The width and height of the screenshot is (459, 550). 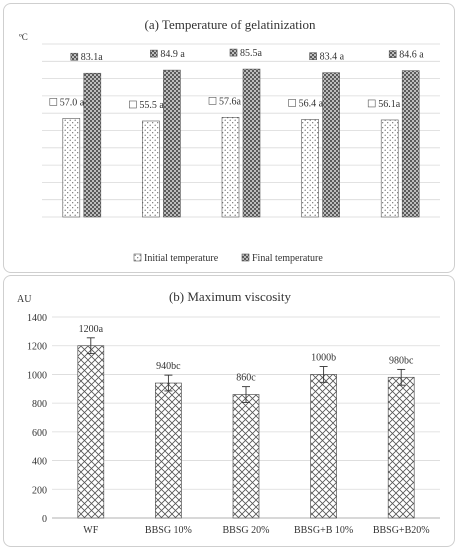 I want to click on data-label: 84.6 a, so click(x=411, y=55).